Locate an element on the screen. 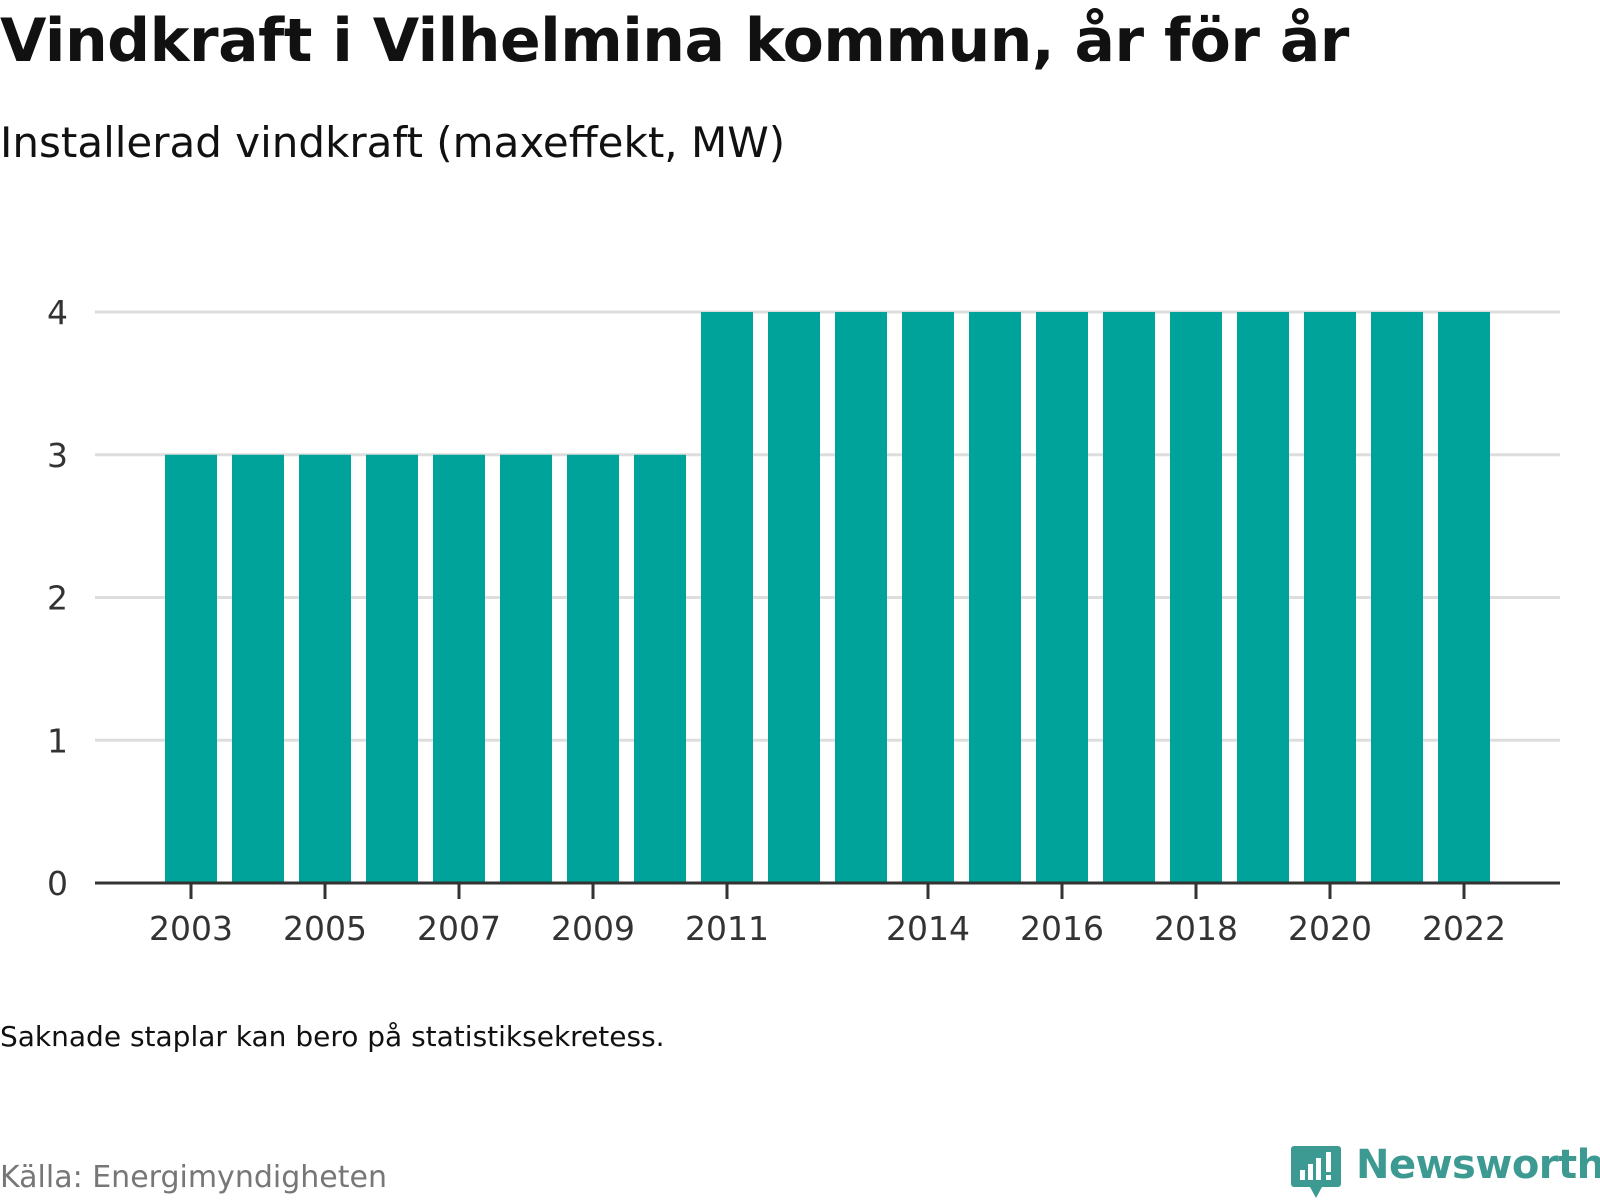 This screenshot has width=1600, height=1200. y-axis-labels: 0 1 2 3 4 is located at coordinates (57, 598).